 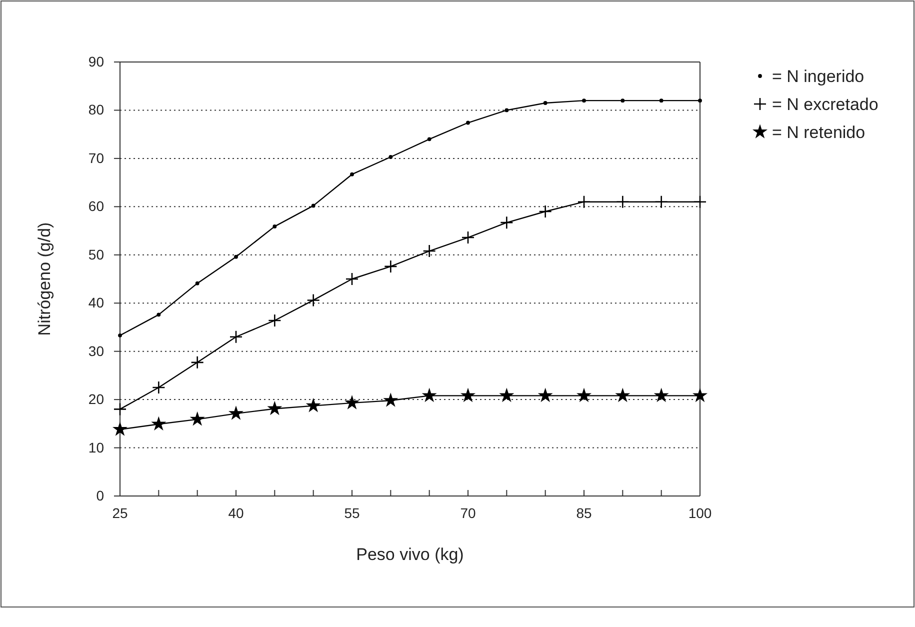 What do you see at coordinates (819, 132) in the screenshot?
I see `legend-label: = N retenido` at bounding box center [819, 132].